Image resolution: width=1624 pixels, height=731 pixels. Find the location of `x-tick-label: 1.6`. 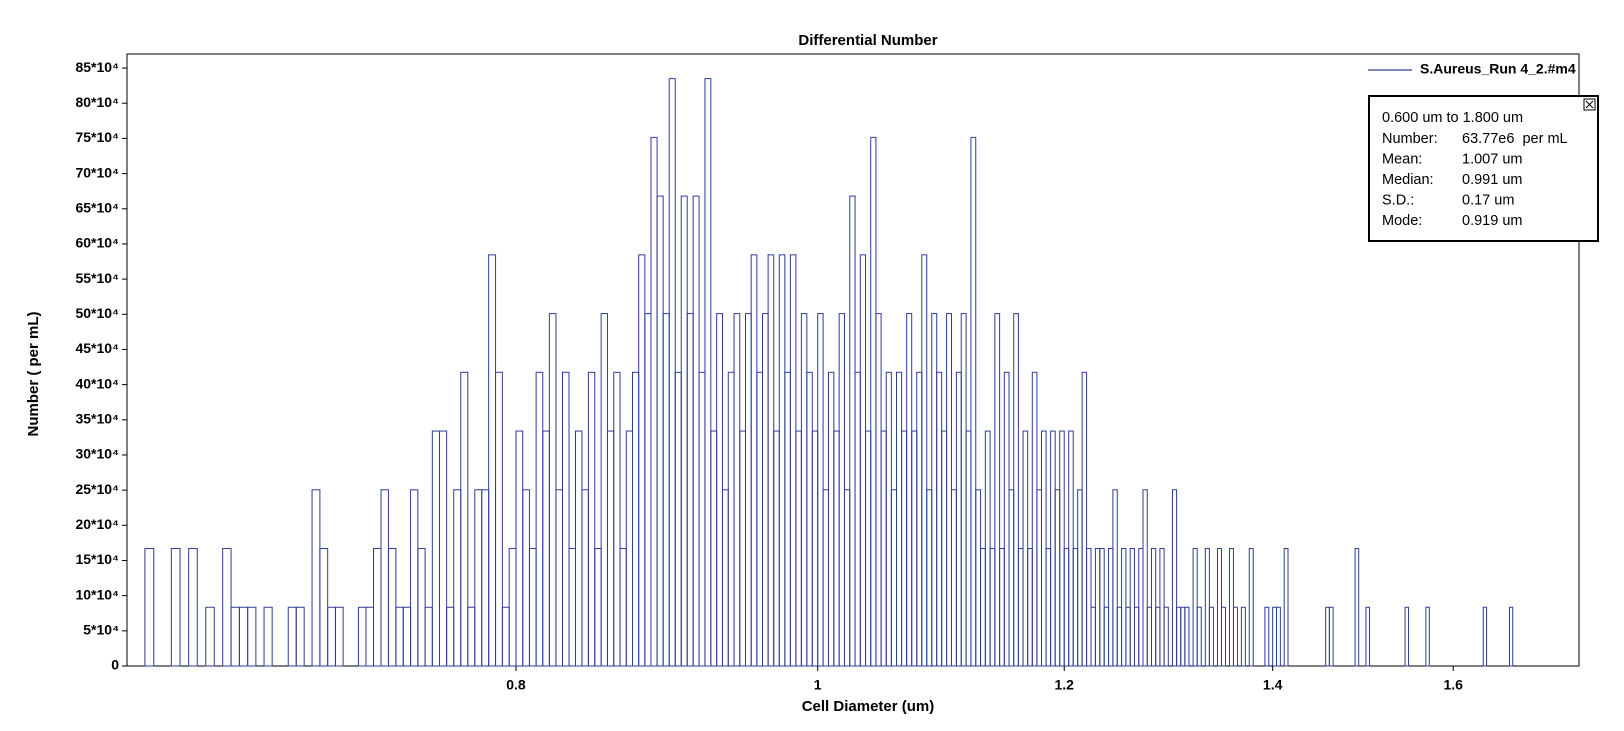

x-tick-label: 1.6 is located at coordinates (1453, 685).